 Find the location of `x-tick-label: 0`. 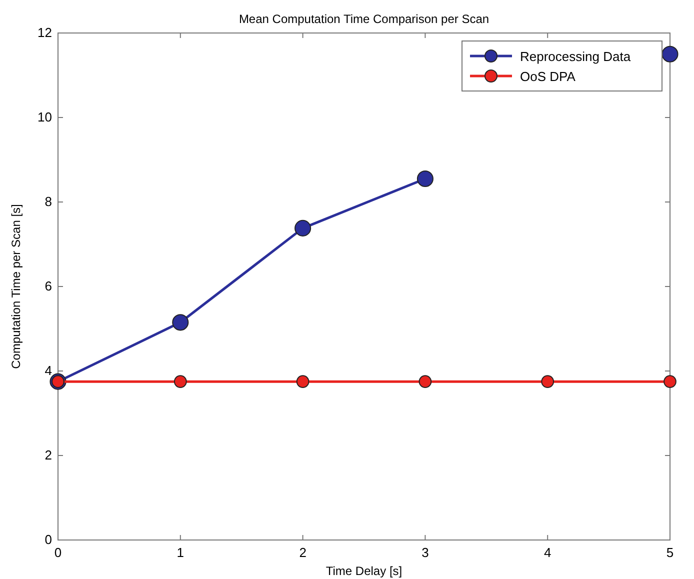

x-tick-label: 0 is located at coordinates (58, 552).